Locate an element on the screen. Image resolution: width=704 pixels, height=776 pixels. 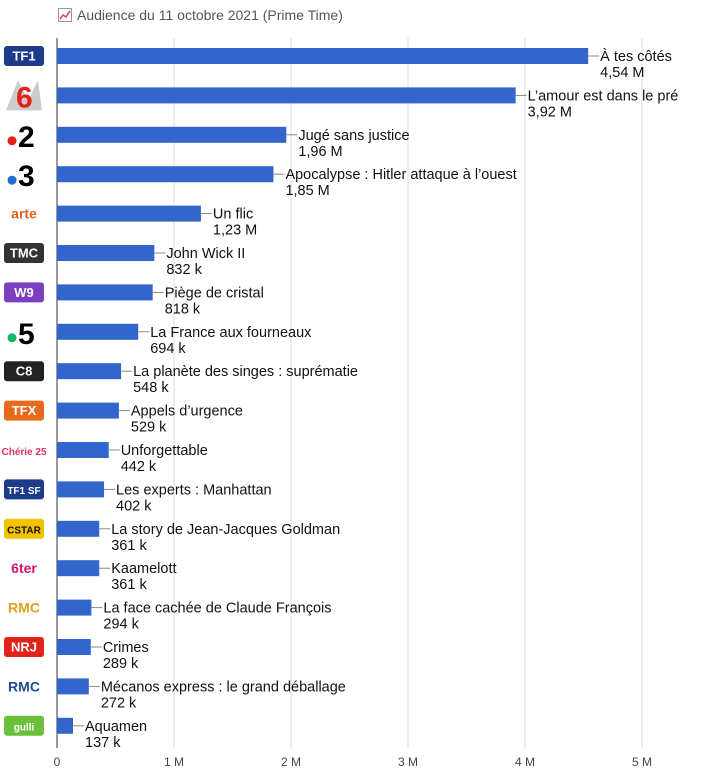
logo-mark: C8 is located at coordinates (24, 371).